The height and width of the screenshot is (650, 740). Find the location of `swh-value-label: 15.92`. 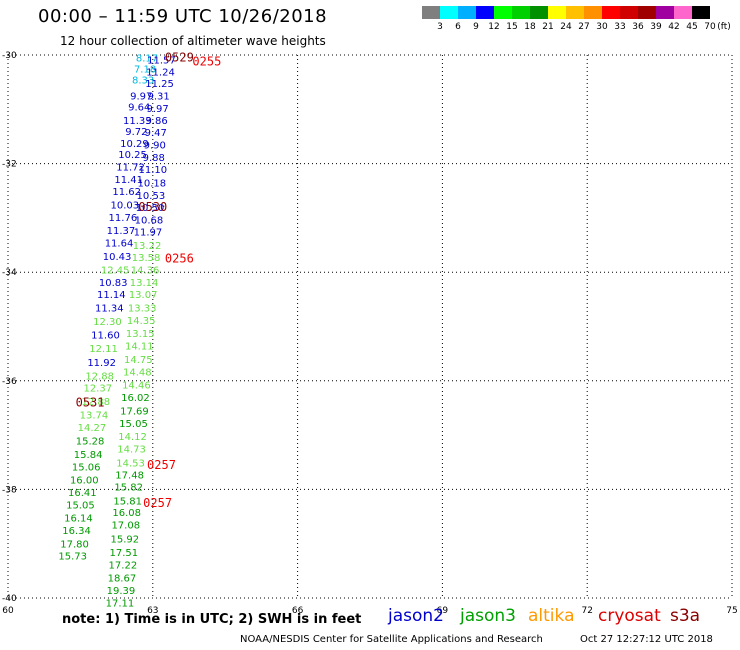

swh-value-label: 15.92 is located at coordinates (124, 539).